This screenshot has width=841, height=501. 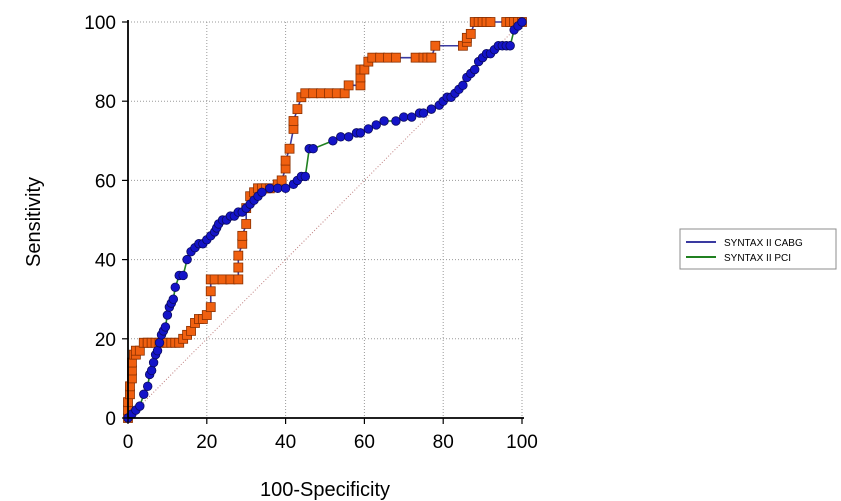 What do you see at coordinates (285, 442) in the screenshot?
I see `x-tick-label: 40` at bounding box center [285, 442].